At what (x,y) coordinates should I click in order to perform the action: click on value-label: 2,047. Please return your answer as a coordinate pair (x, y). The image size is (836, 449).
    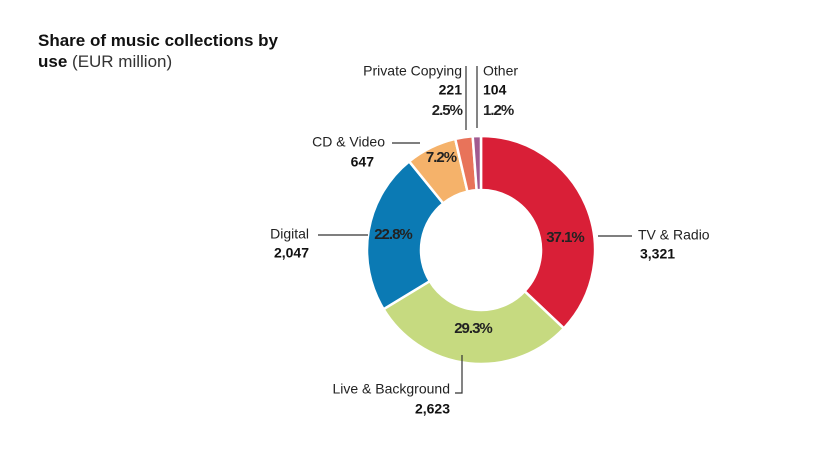
    Looking at the image, I should click on (291, 253).